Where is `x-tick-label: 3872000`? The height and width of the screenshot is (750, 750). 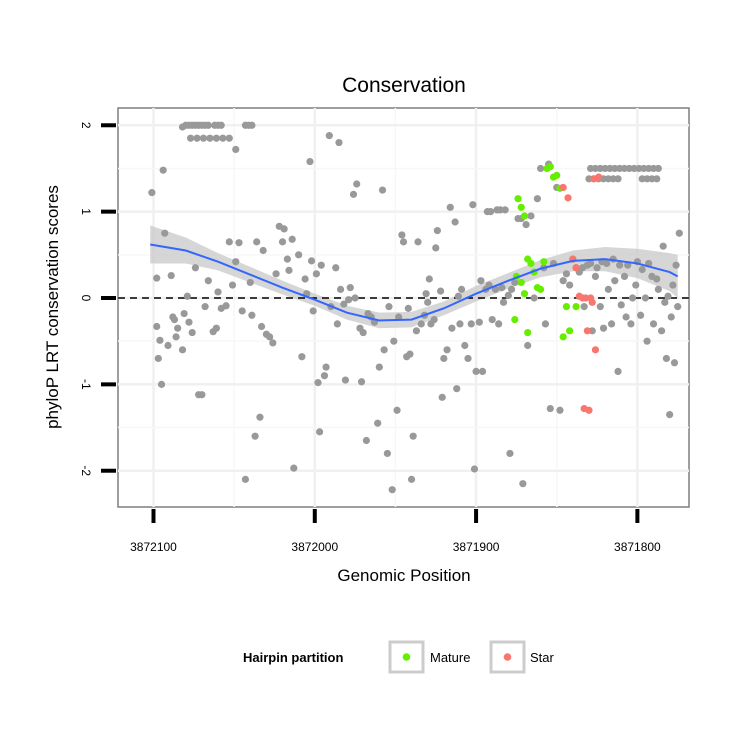 x-tick-label: 3872000 is located at coordinates (314, 547).